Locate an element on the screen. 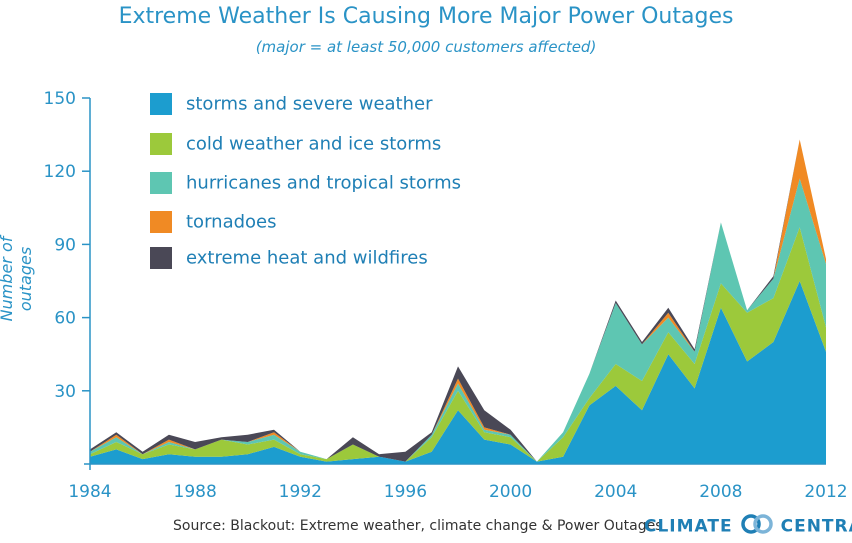  logo-text-left: CLIMATE is located at coordinates (688, 526).